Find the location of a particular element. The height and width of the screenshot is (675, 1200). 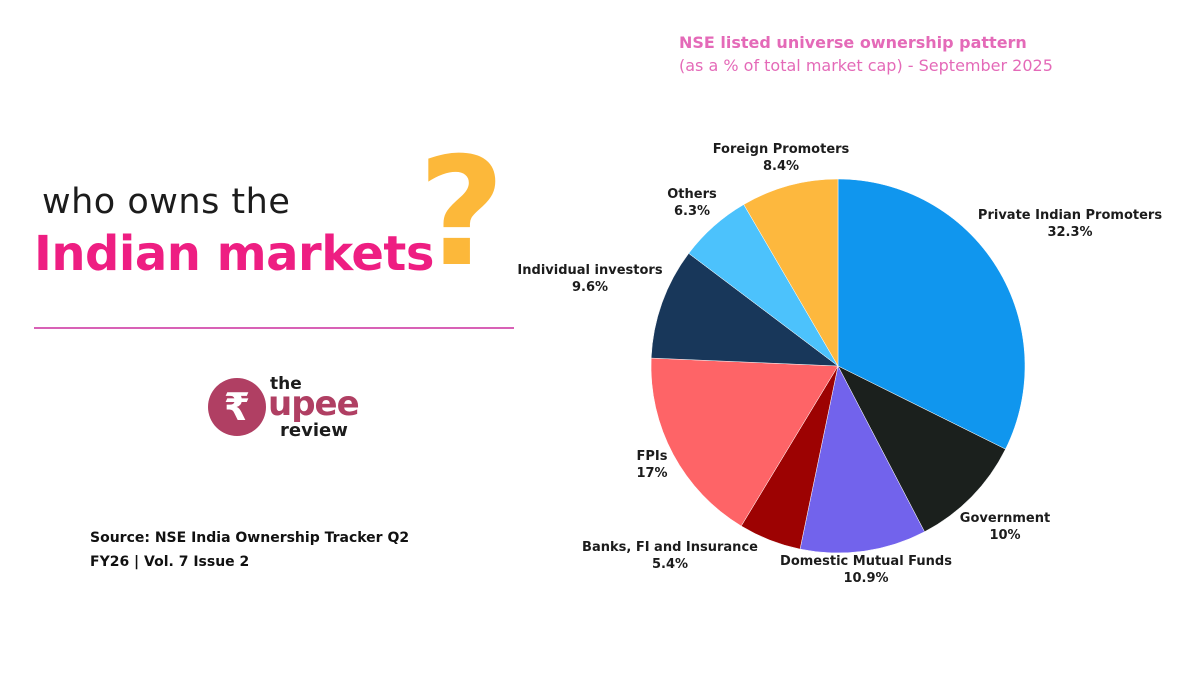

pie-slice-individual-investors is located at coordinates (744, 310).